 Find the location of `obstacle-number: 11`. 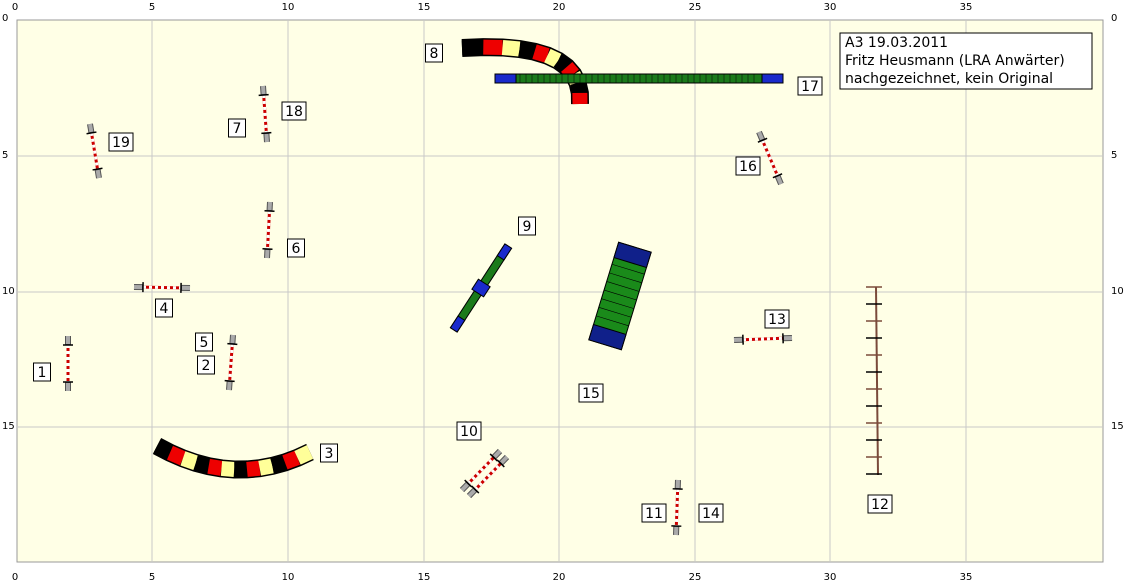

obstacle-number: 11 is located at coordinates (654, 514).